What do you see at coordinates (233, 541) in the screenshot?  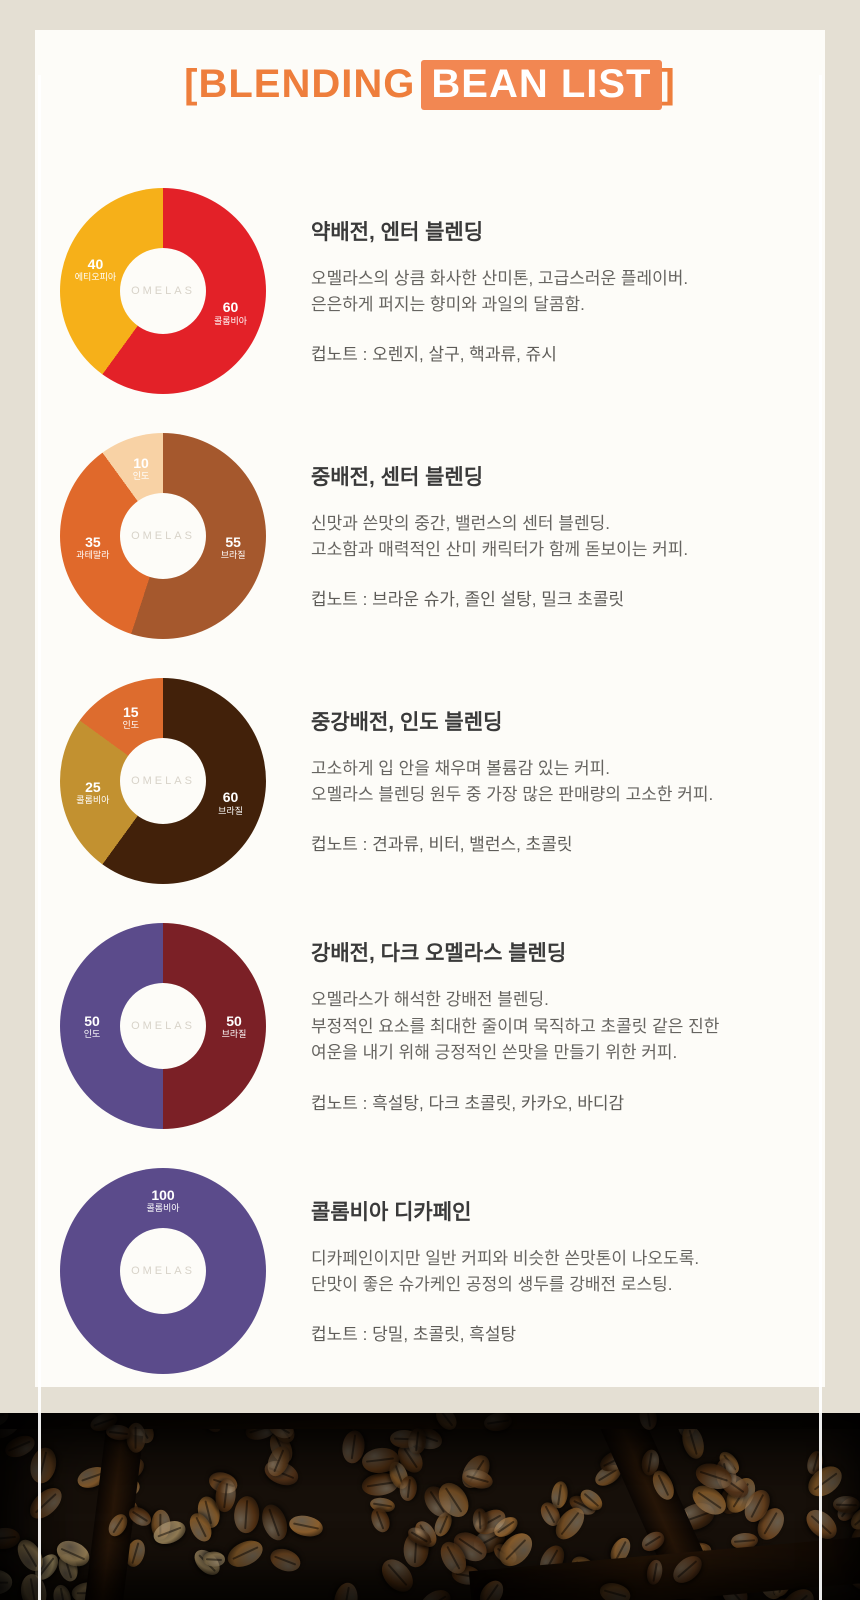 I see `segment-value: 55` at bounding box center [233, 541].